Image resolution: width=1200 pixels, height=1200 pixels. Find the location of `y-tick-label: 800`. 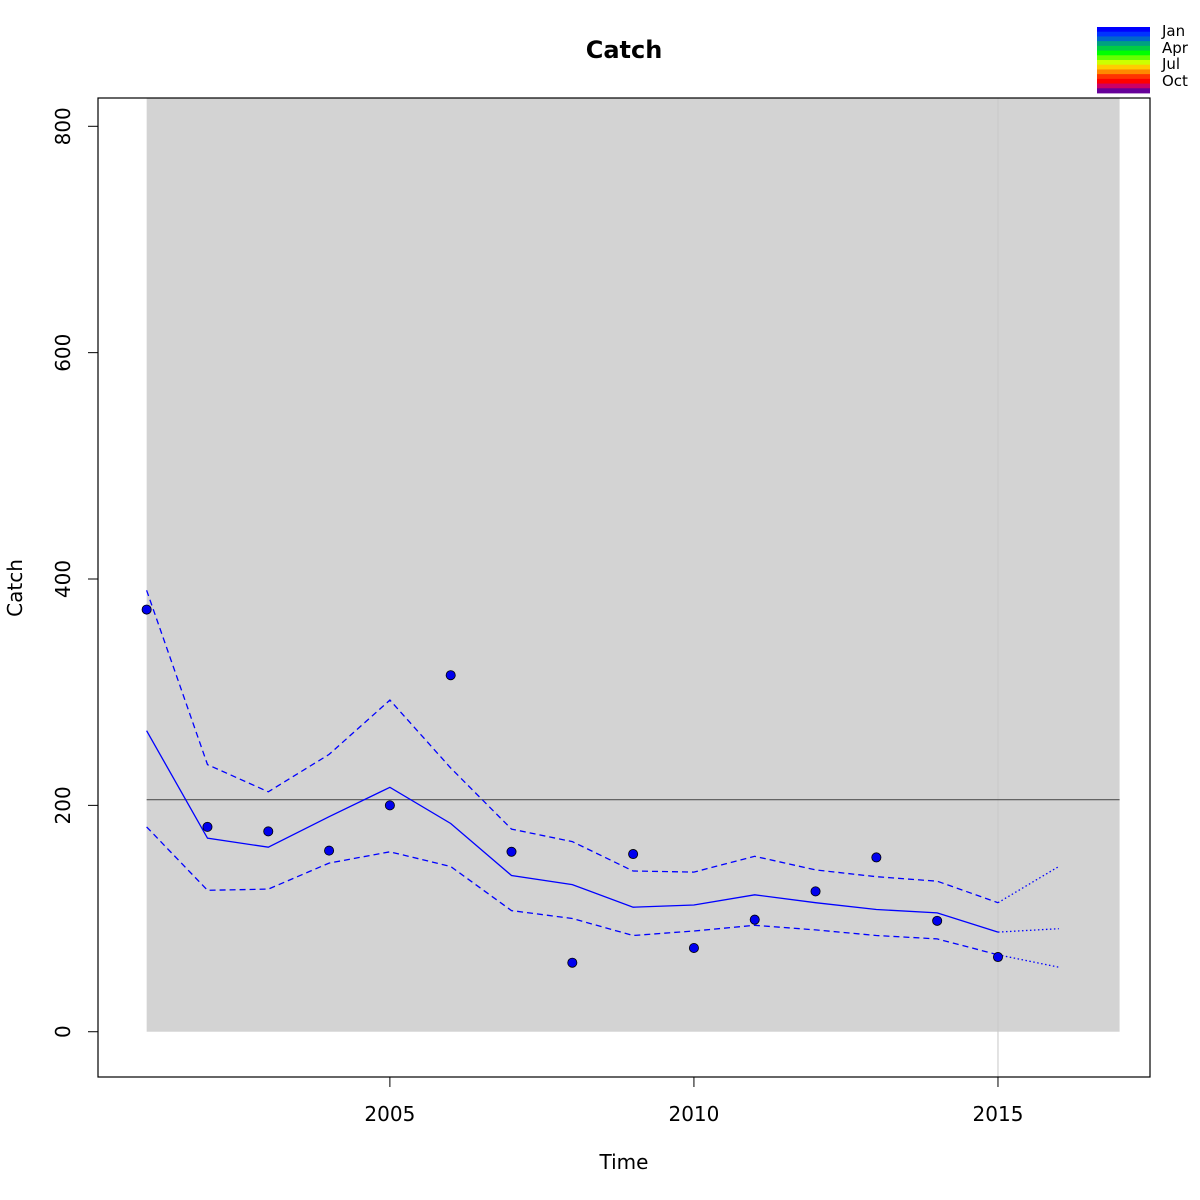

y-tick-label: 800 is located at coordinates (63, 126).